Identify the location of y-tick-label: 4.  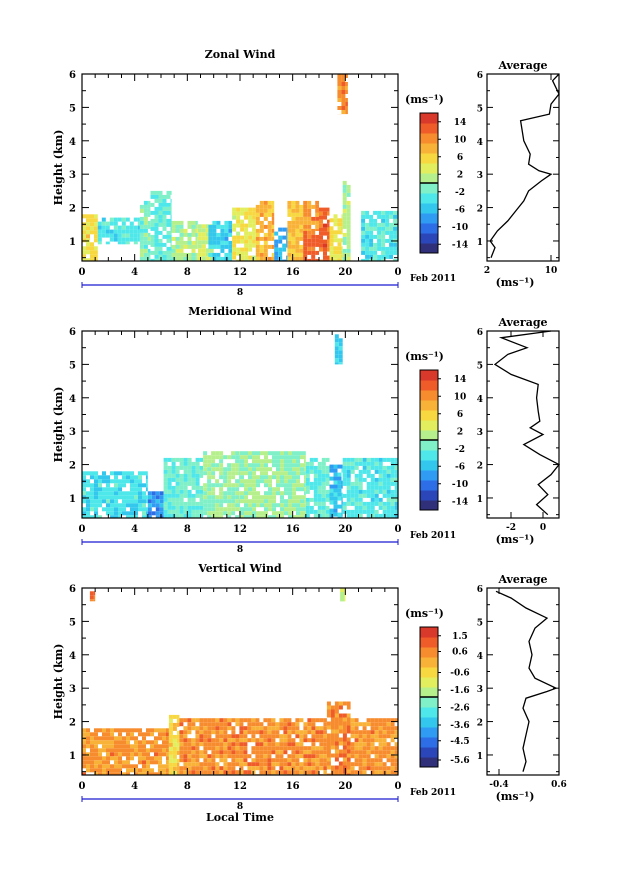
(72, 399).